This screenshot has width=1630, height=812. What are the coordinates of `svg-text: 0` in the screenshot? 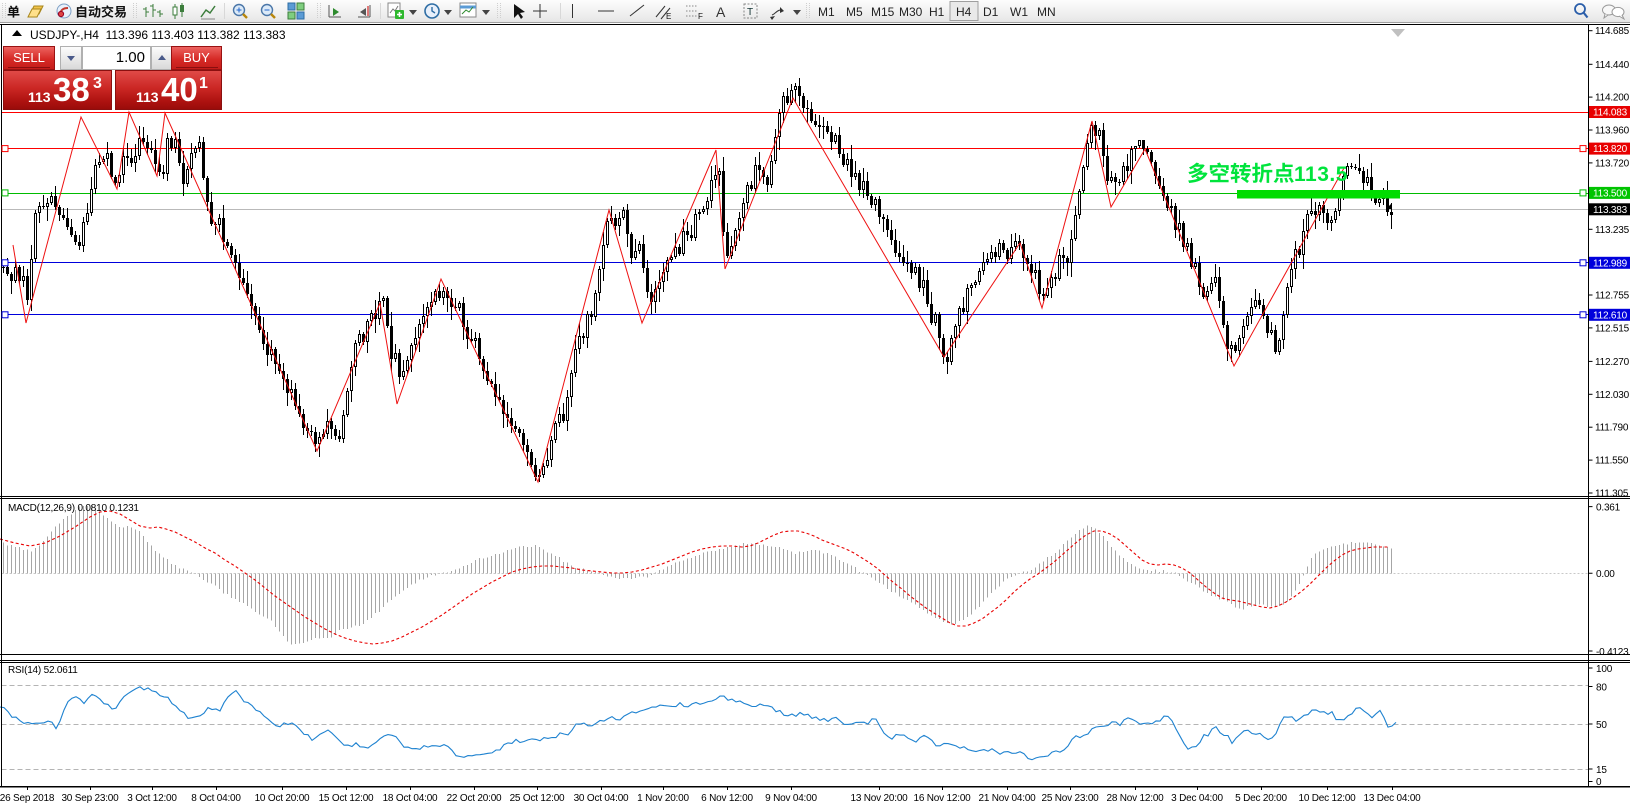 It's located at (1599, 782).